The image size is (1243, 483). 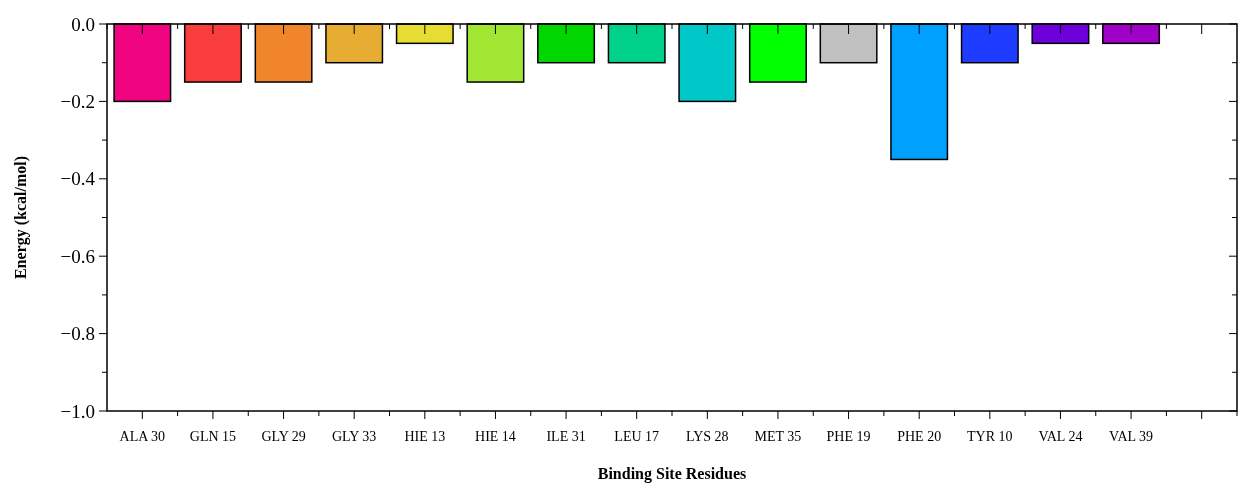 What do you see at coordinates (778, 436) in the screenshot?
I see `x-tick-label: MET 35` at bounding box center [778, 436].